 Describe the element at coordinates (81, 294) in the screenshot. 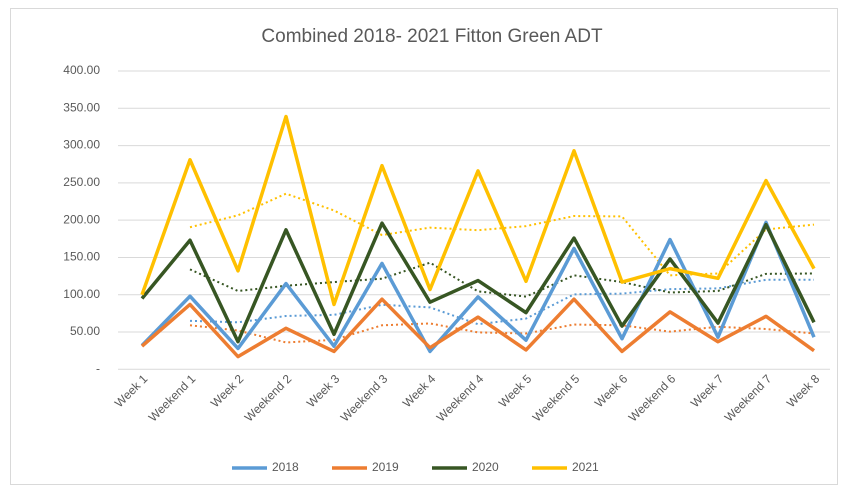

I see `y-tick-label: 100.00` at that location.